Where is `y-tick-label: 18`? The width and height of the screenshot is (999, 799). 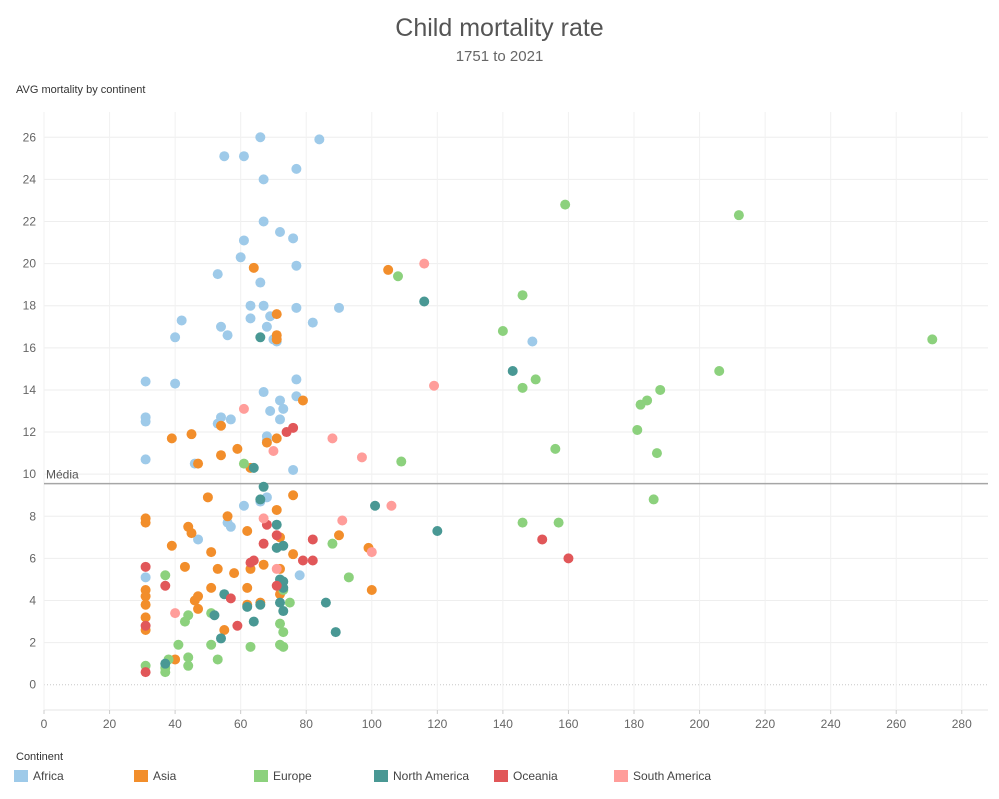 y-tick-label: 18 is located at coordinates (30, 306).